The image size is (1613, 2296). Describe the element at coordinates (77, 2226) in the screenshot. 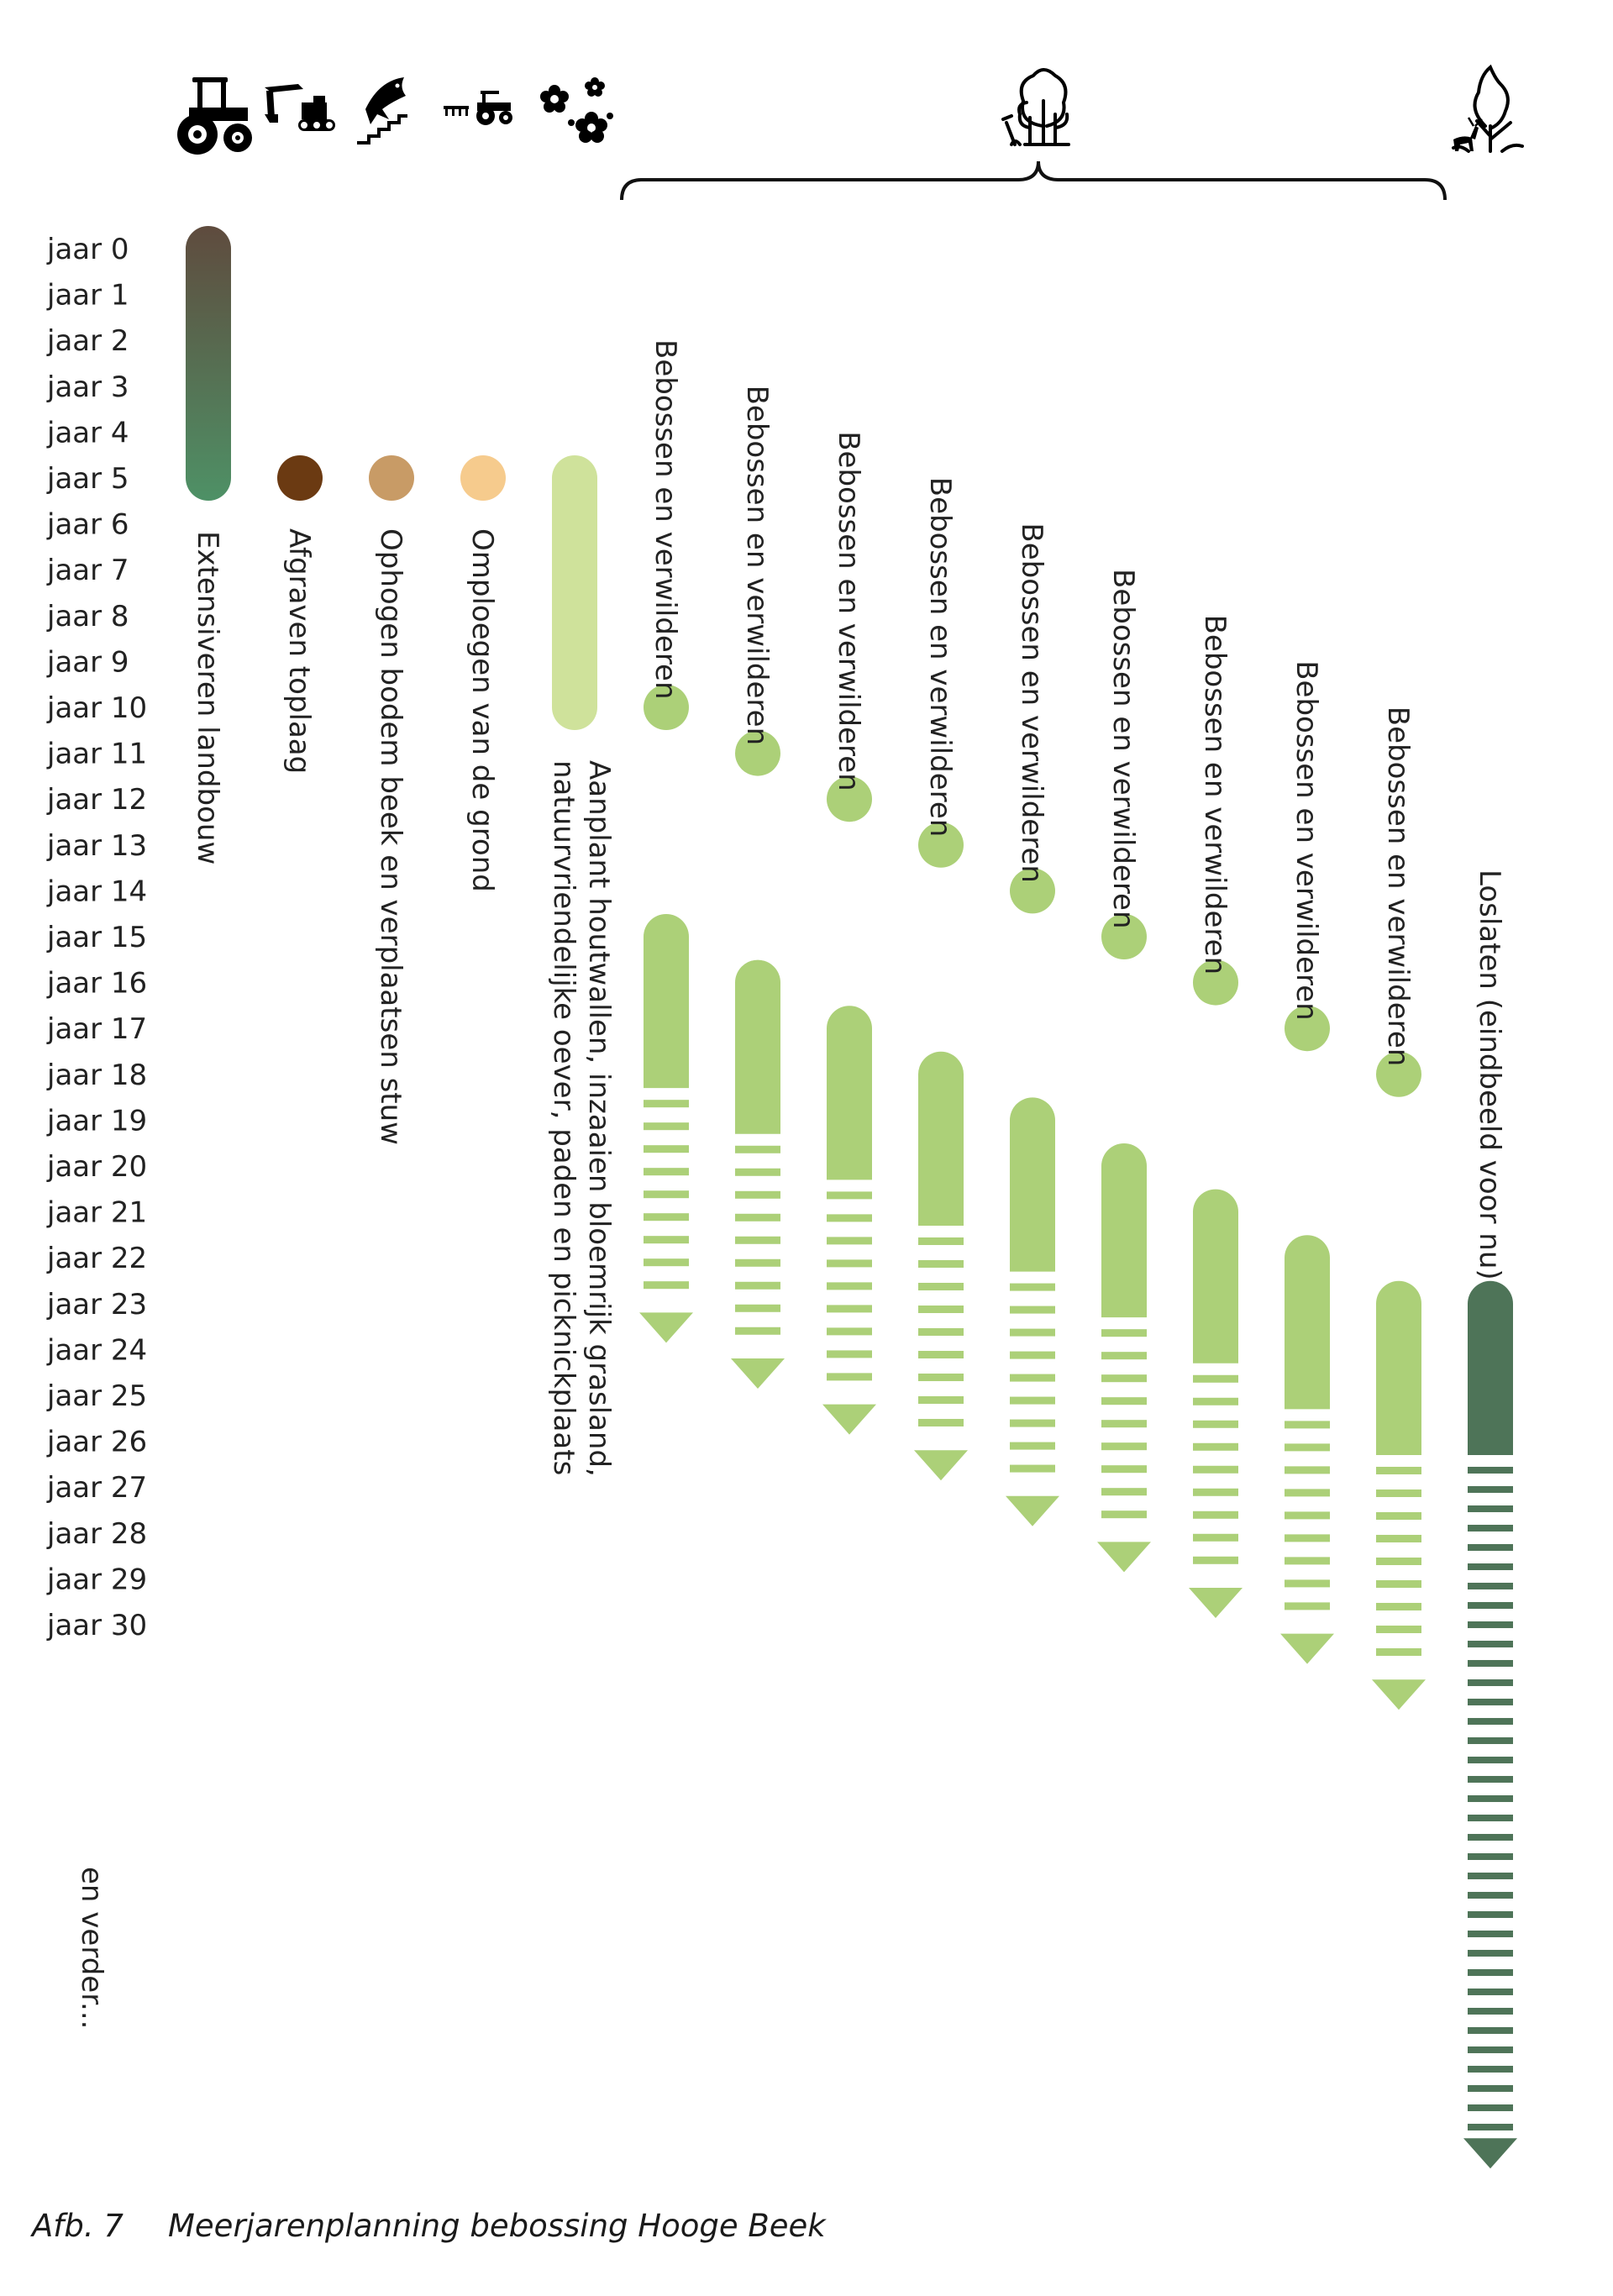

I see `caption-number: Afb. 7` at that location.